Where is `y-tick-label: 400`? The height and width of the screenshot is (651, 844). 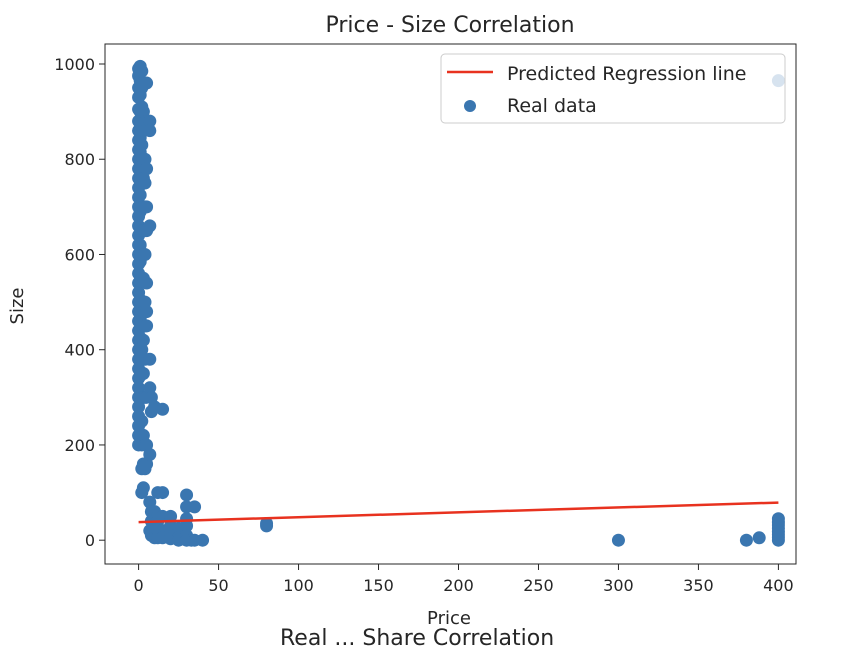 y-tick-label: 400 is located at coordinates (79, 350).